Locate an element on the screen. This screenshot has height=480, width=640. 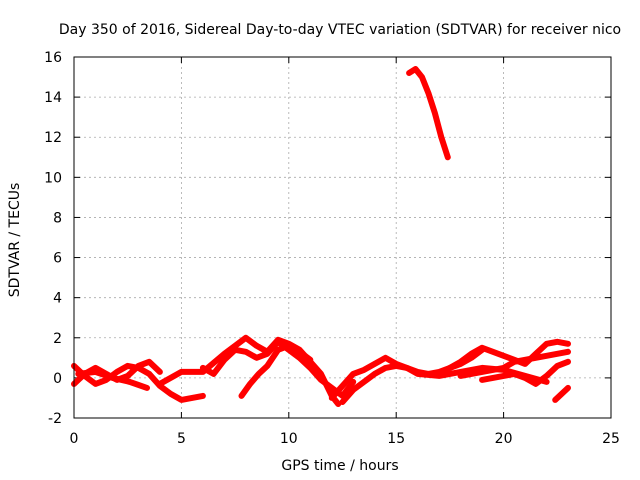
y-tick-label: 0 is located at coordinates (57, 379).